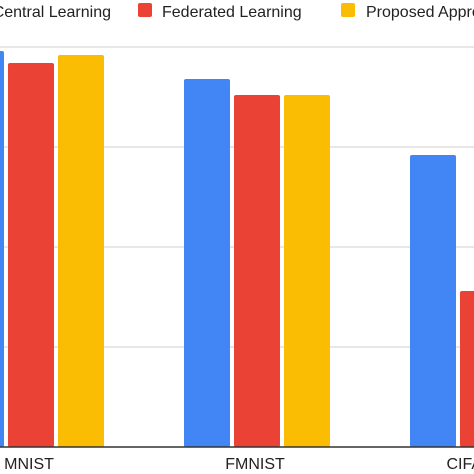  What do you see at coordinates (2, 249) in the screenshot?
I see `bar-mnist-central-learning` at bounding box center [2, 249].